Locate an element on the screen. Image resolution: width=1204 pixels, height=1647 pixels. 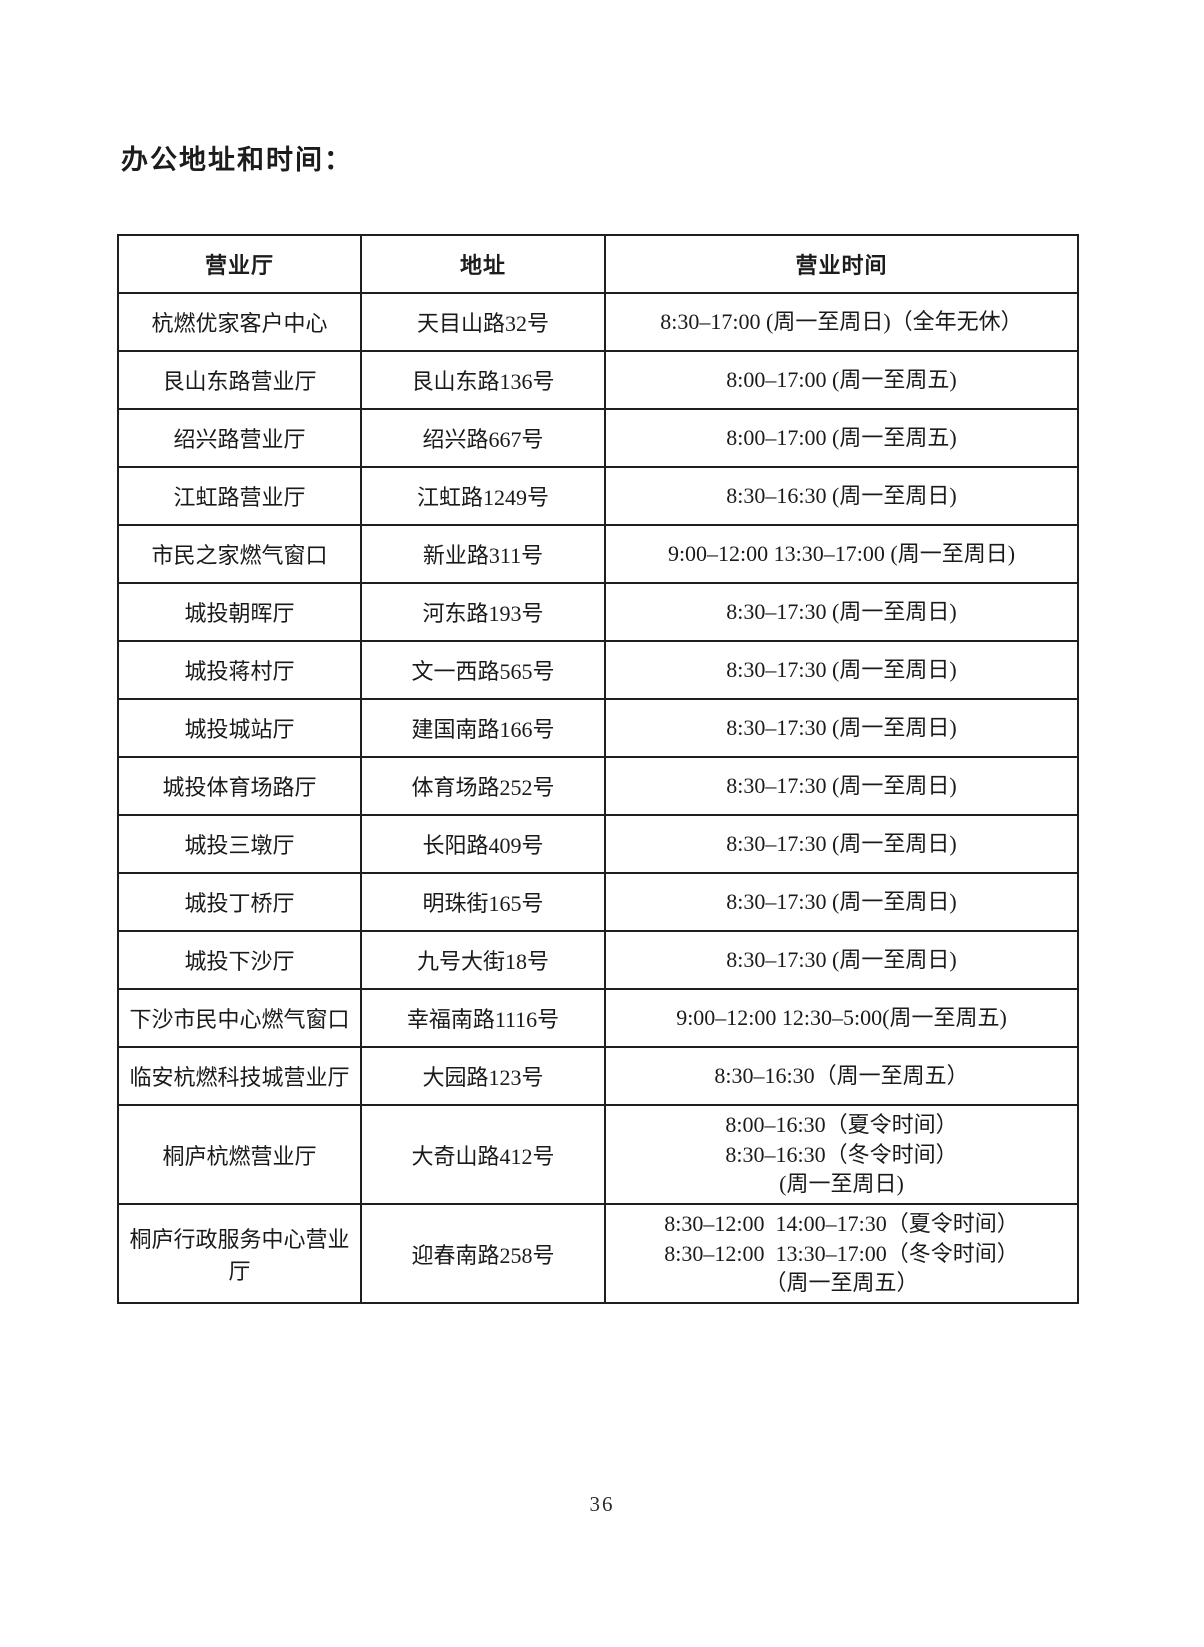
address-cell: 建国南路166号 is located at coordinates (483, 728).